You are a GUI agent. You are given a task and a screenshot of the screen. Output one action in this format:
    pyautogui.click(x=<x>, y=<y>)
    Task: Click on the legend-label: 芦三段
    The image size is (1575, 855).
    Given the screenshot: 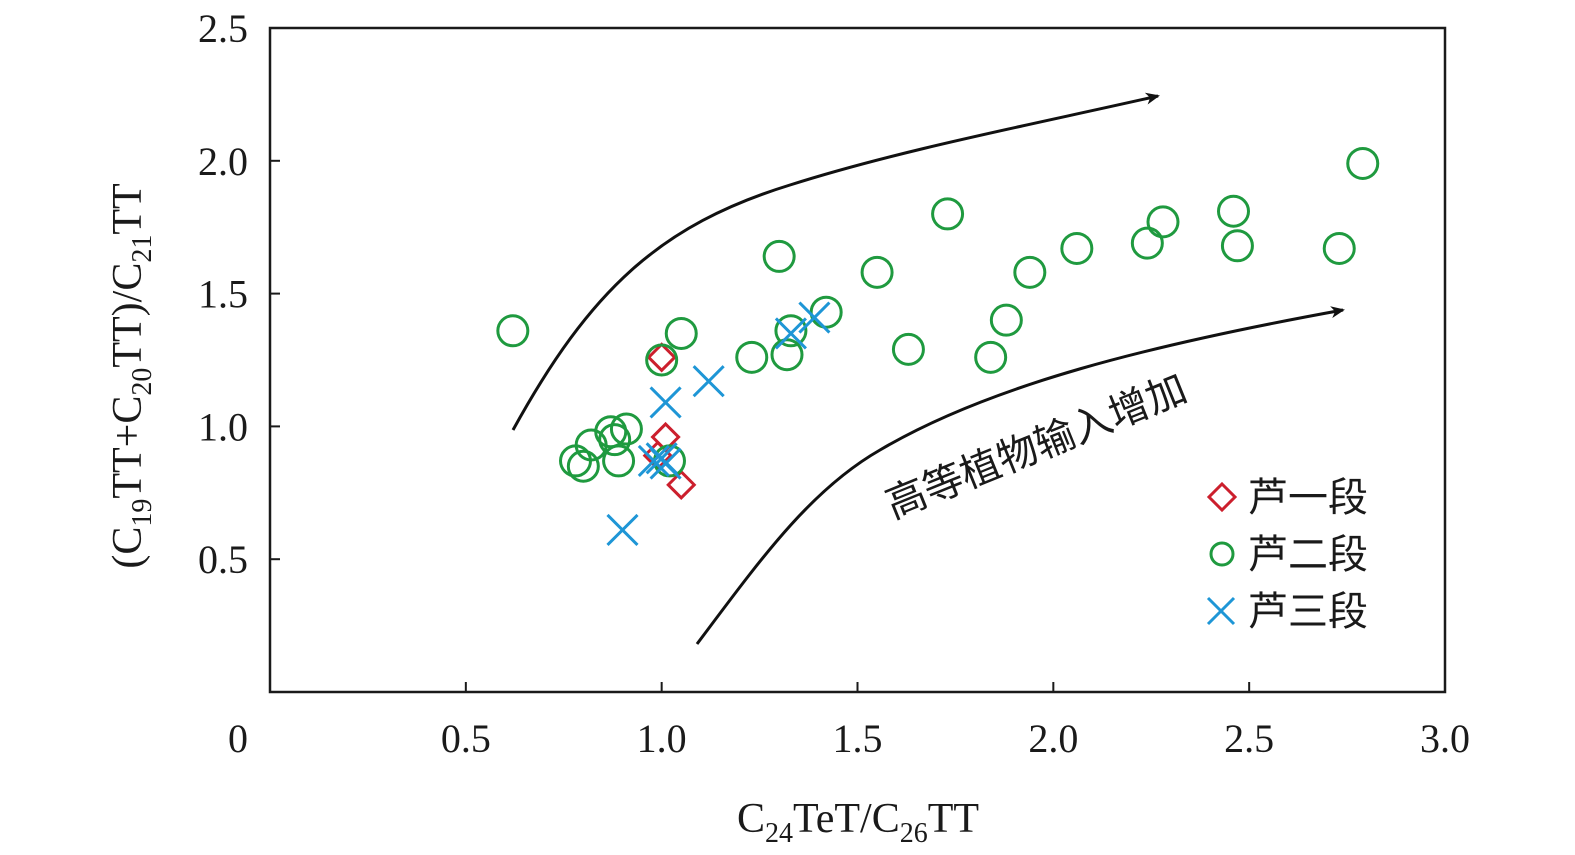 What is the action you would take?
    pyautogui.click(x=1308, y=611)
    